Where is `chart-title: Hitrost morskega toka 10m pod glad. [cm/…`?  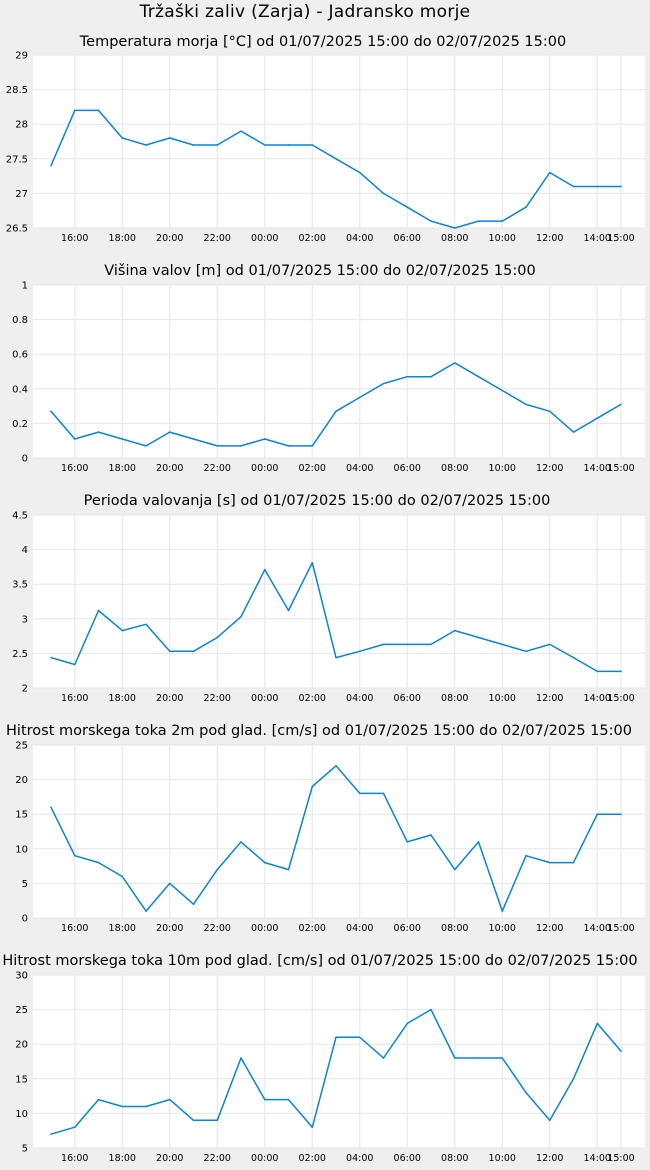 chart-title: Hitrost morskega toka 10m pod glad. [cm/… is located at coordinates (319, 961).